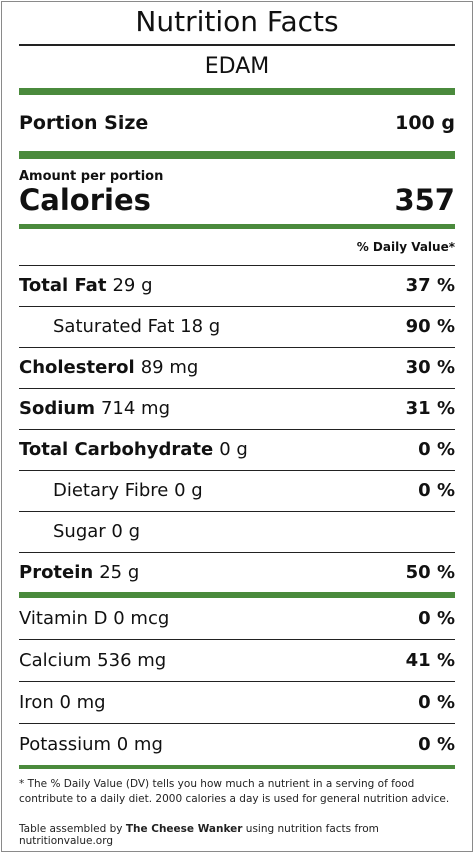 The height and width of the screenshot is (854, 474). Describe the element at coordinates (237, 66) in the screenshot. I see `product-name: EDAM` at that location.